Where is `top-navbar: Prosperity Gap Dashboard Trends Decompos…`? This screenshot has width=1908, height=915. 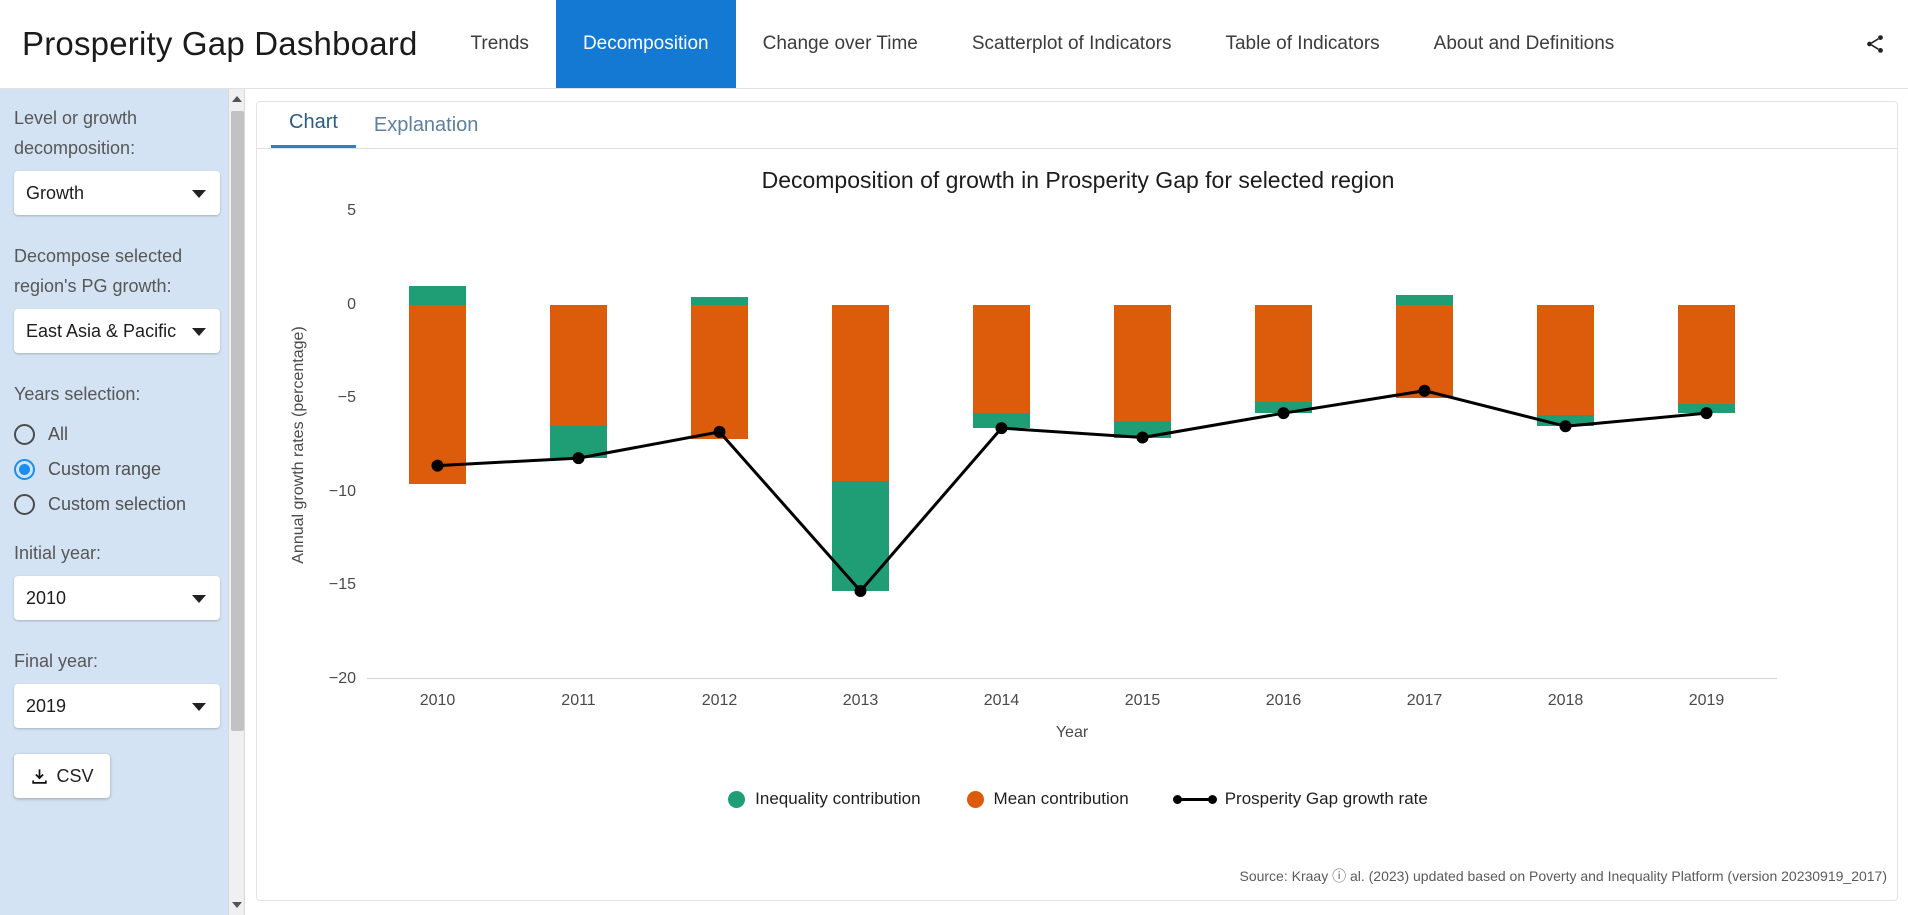 top-navbar: Prosperity Gap Dashboard Trends Decompos… is located at coordinates (954, 44).